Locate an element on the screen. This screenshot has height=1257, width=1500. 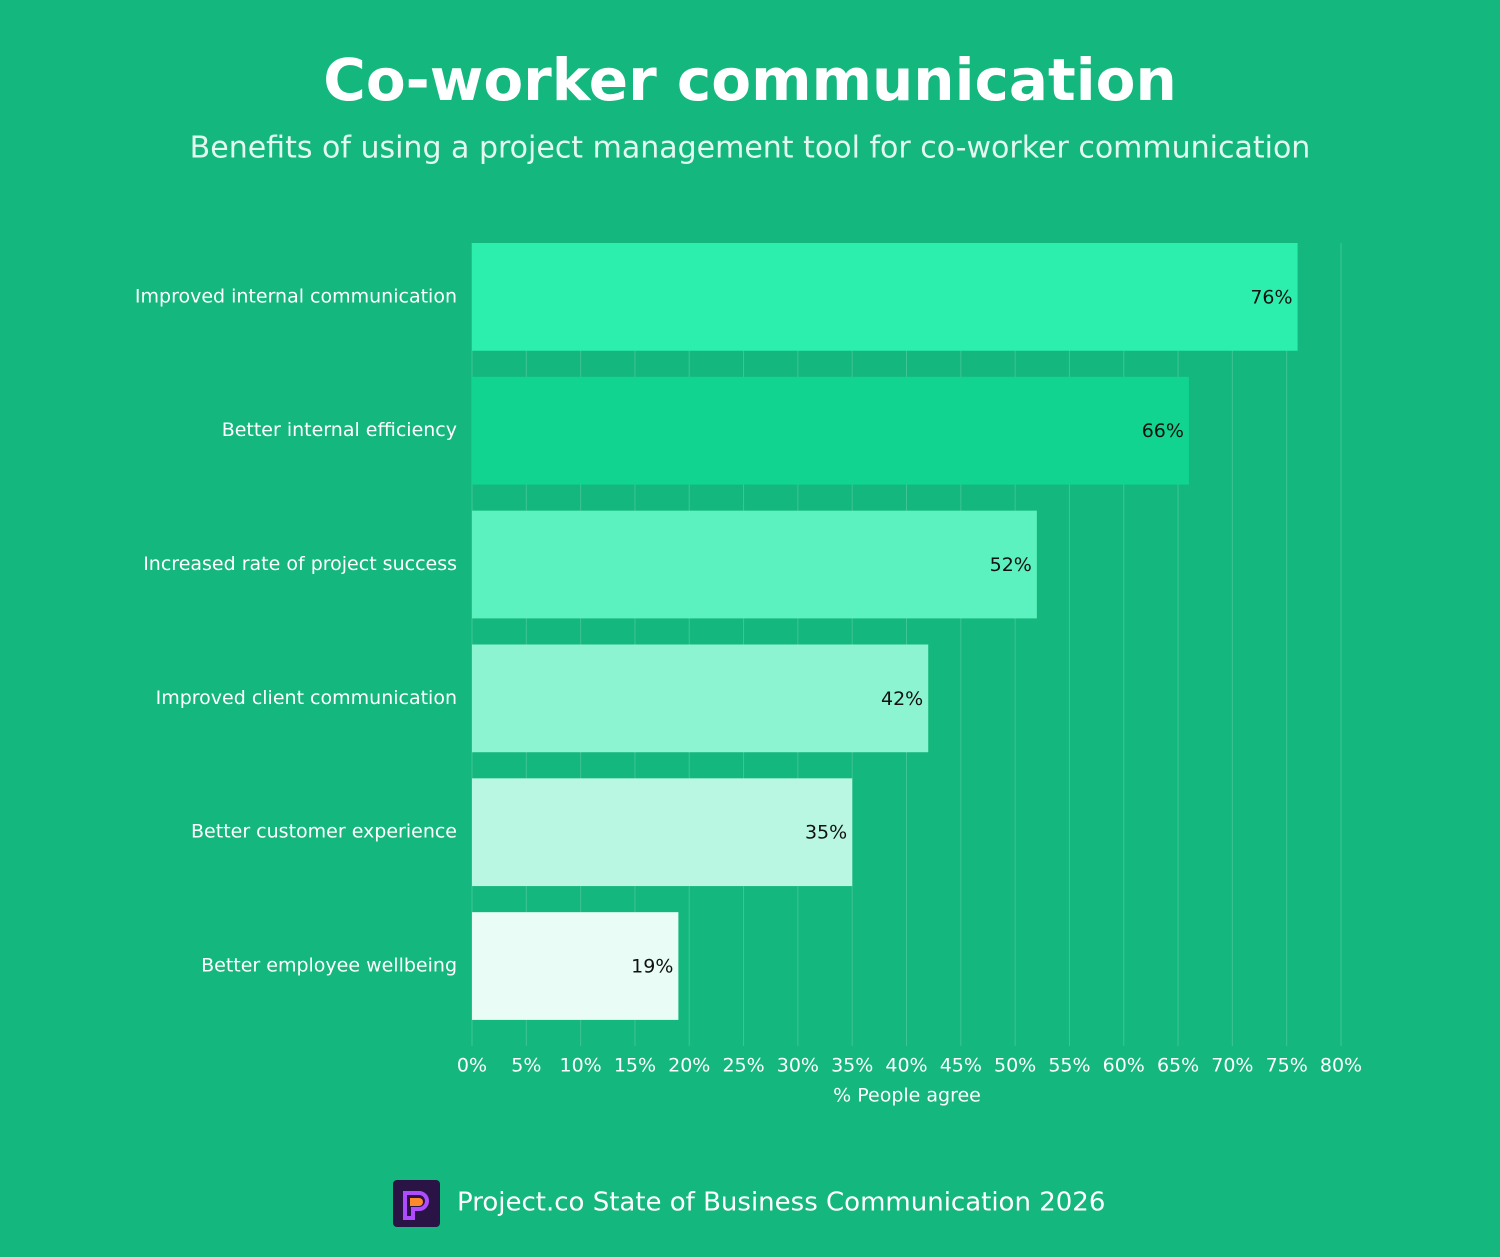
x-axis-label: % People agree is located at coordinates (907, 1096).